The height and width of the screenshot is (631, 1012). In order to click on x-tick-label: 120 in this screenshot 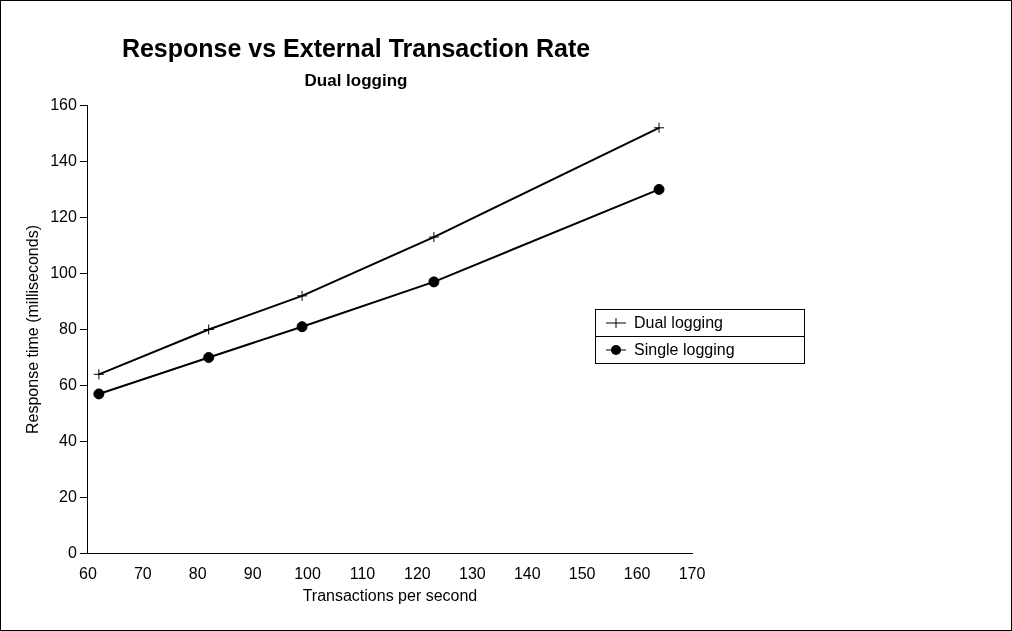, I will do `click(417, 573)`.